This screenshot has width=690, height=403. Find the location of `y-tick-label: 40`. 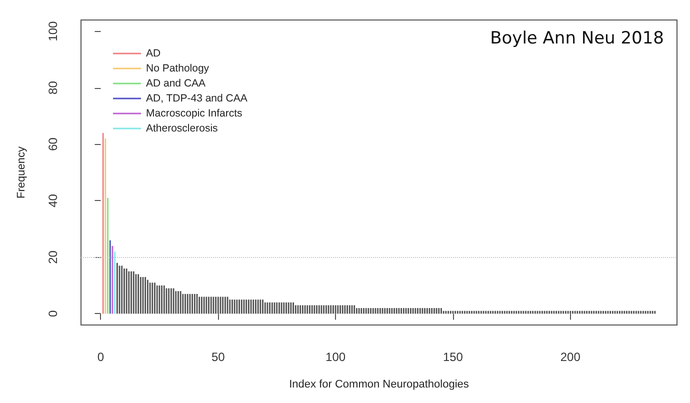

y-tick-label: 40 is located at coordinates (53, 201).